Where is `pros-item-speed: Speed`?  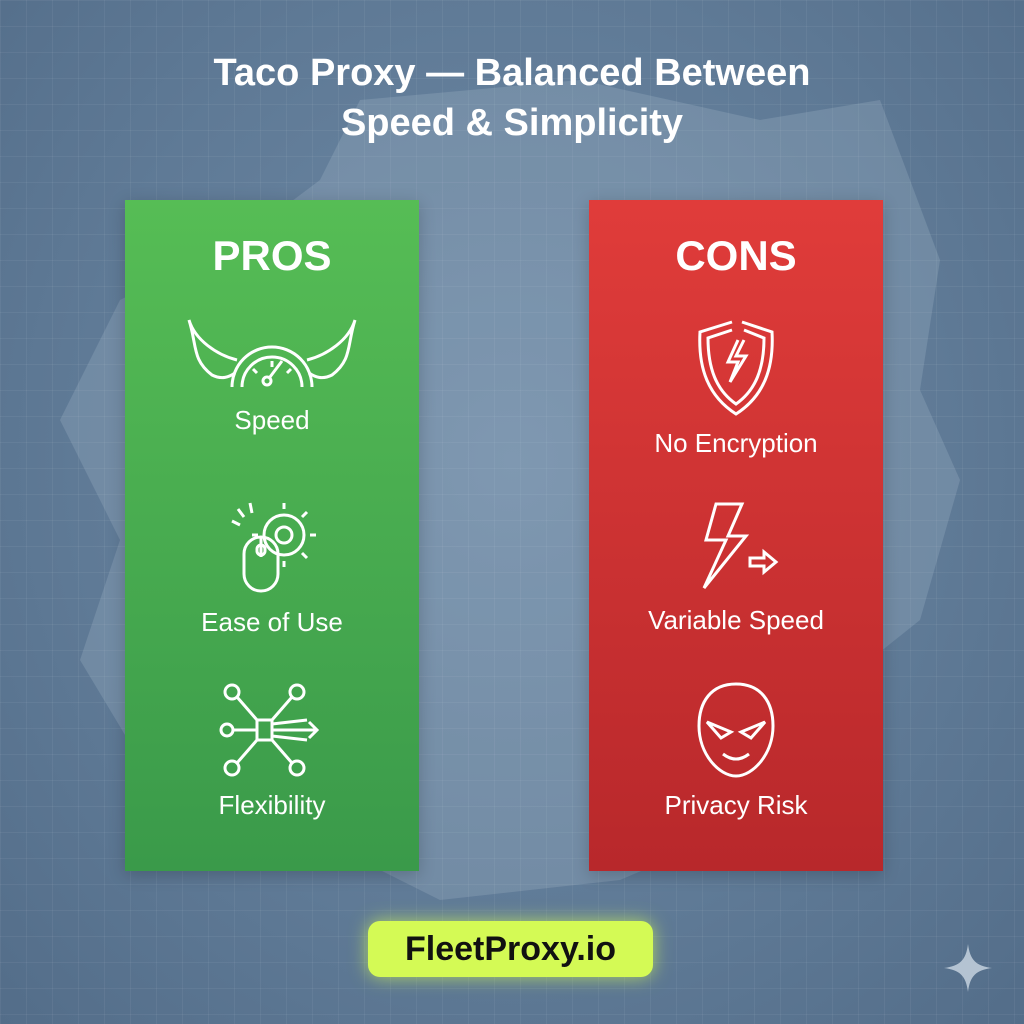
pros-item-speed: Speed is located at coordinates (272, 375).